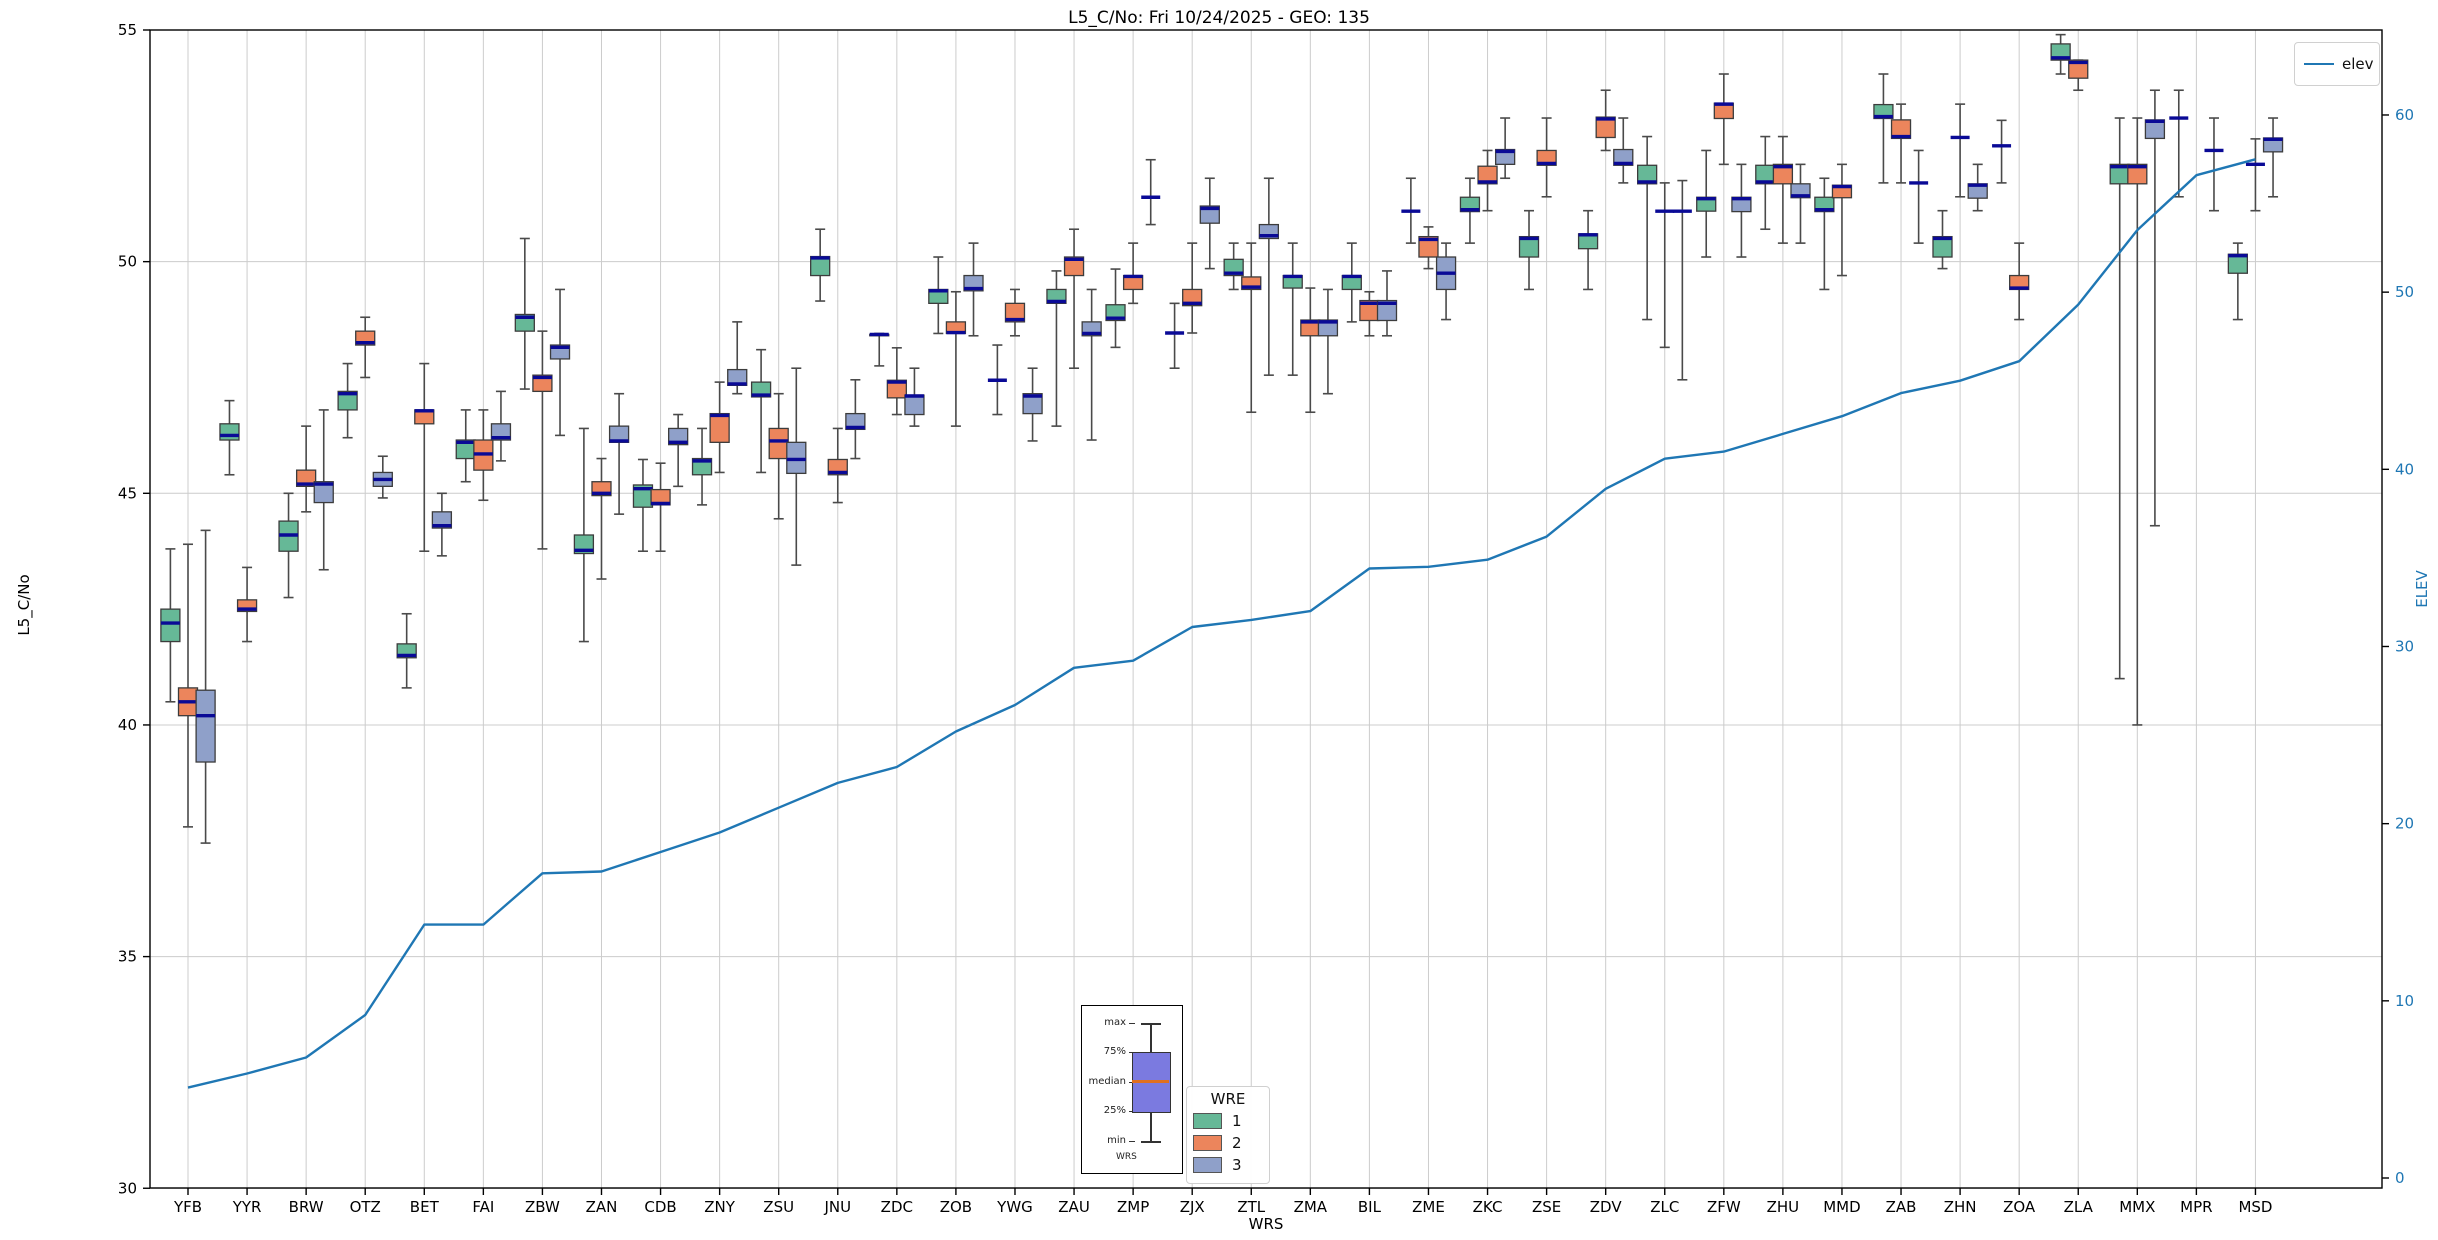  What do you see at coordinates (188, 685) in the screenshot?
I see `boxplot-YFB-wre2` at bounding box center [188, 685].